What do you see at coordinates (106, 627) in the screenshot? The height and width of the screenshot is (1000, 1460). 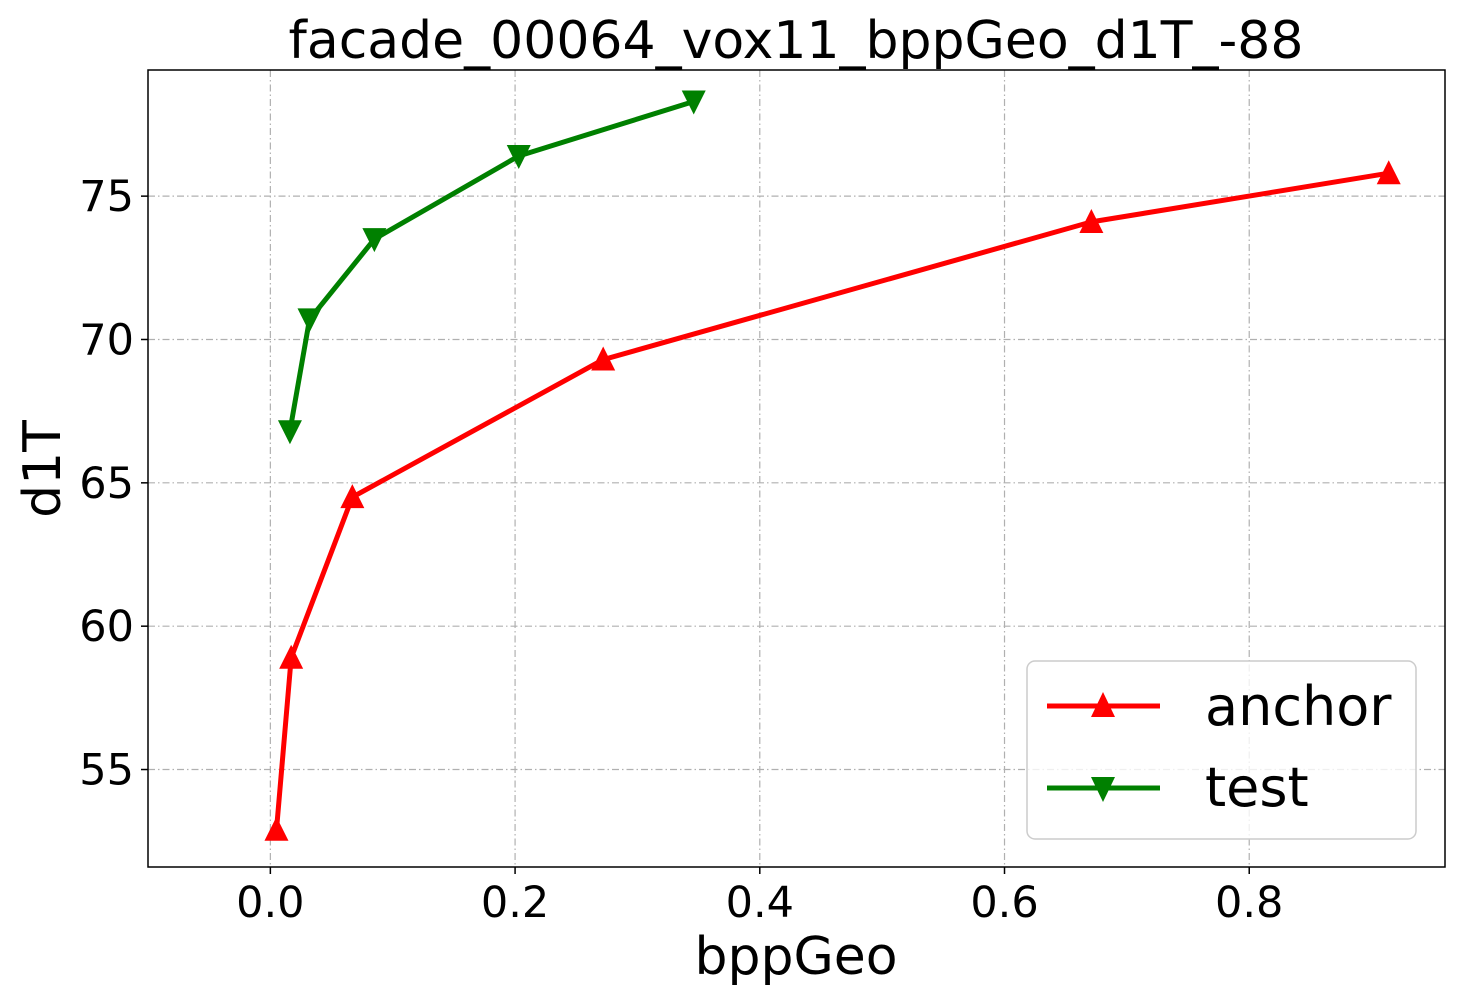 I see `y-tick-label: 60` at bounding box center [106, 627].